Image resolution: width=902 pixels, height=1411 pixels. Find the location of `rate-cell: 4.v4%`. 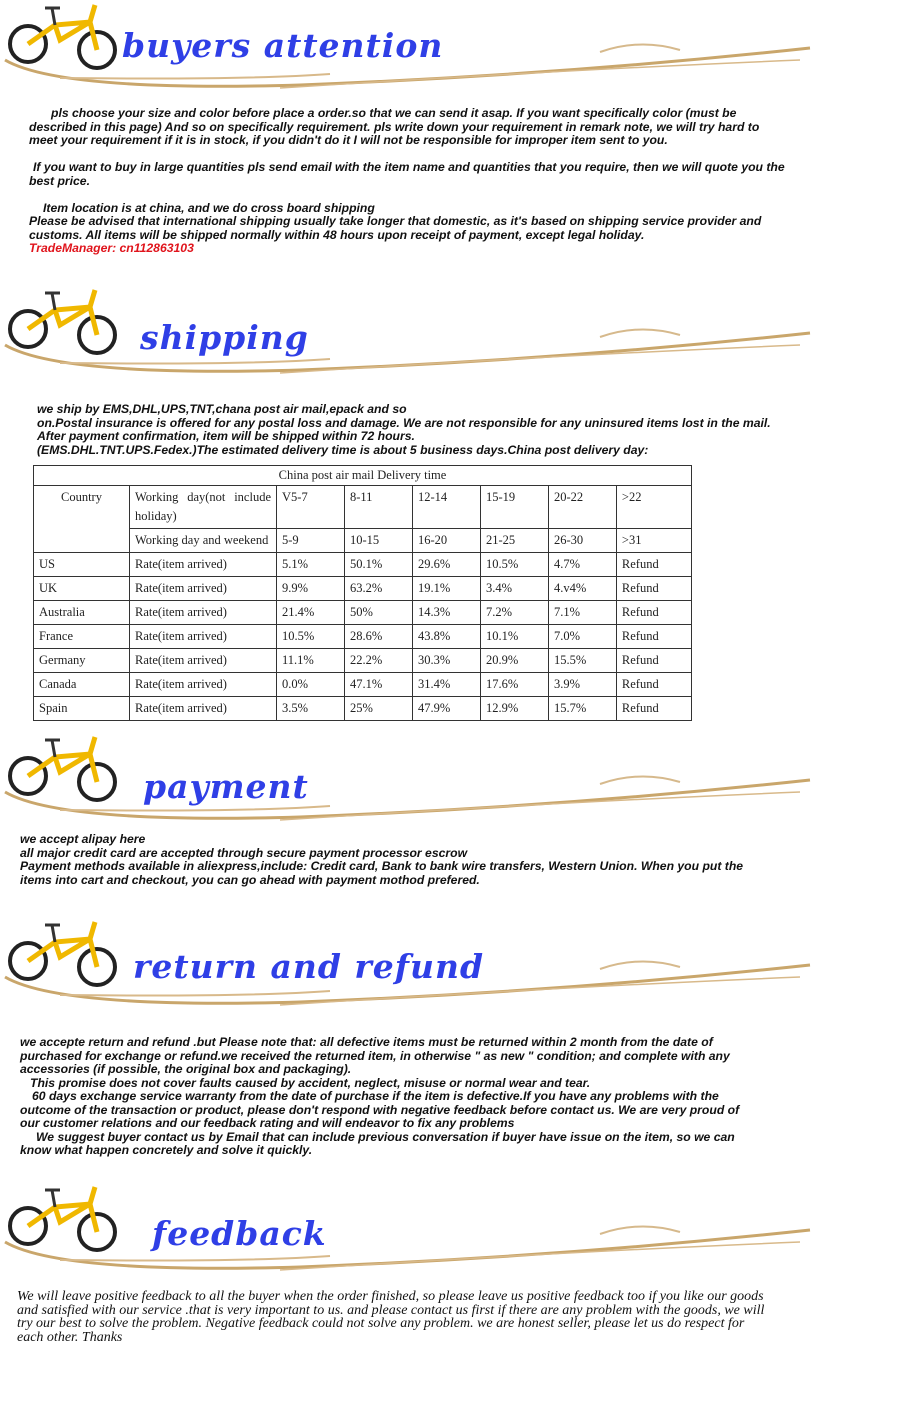

rate-cell: 4.v4% is located at coordinates (582, 588).